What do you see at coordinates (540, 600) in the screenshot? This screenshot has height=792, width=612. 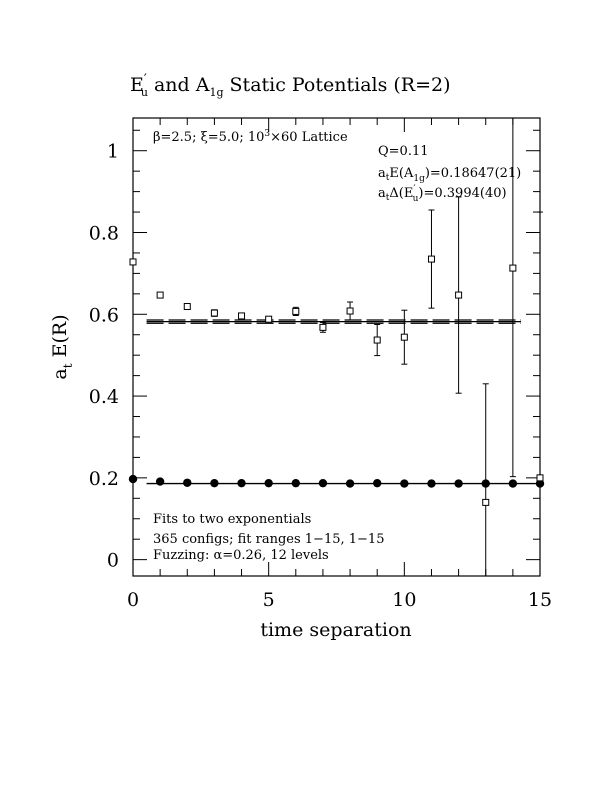 I see `x-tick-label: 15` at bounding box center [540, 600].